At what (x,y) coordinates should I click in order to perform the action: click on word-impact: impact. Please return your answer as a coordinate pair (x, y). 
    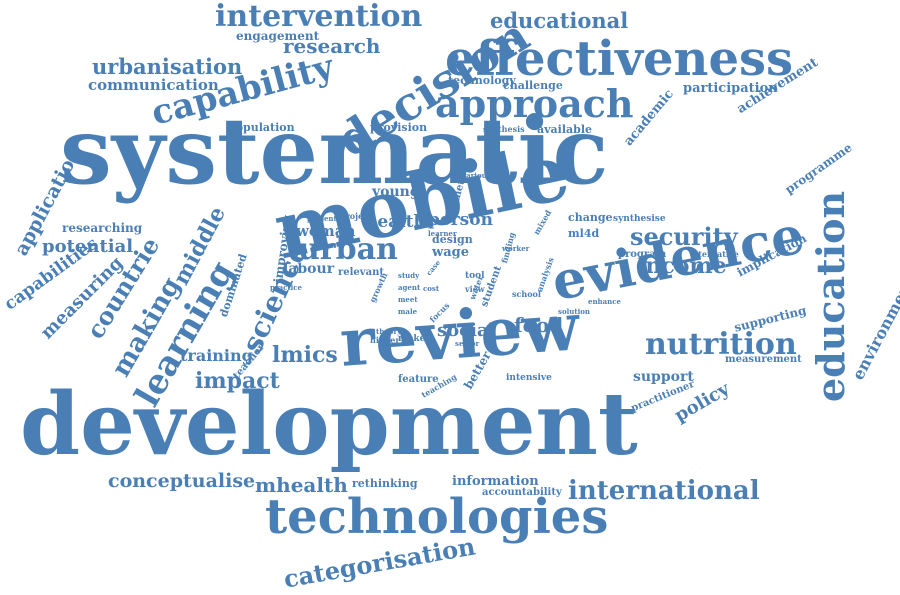
    Looking at the image, I should click on (237, 381).